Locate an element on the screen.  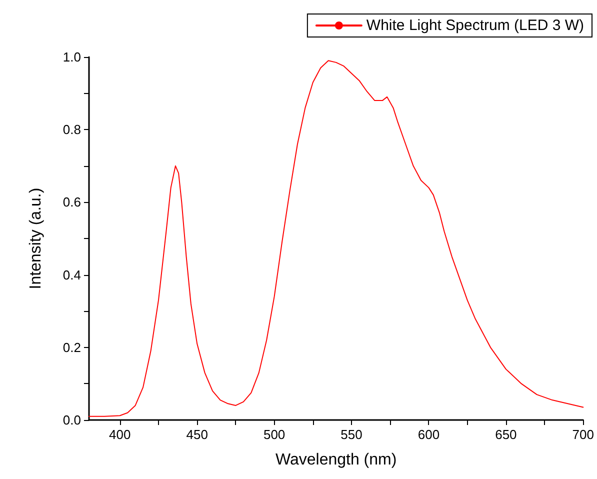
x-tick-label: 650 is located at coordinates (506, 434).